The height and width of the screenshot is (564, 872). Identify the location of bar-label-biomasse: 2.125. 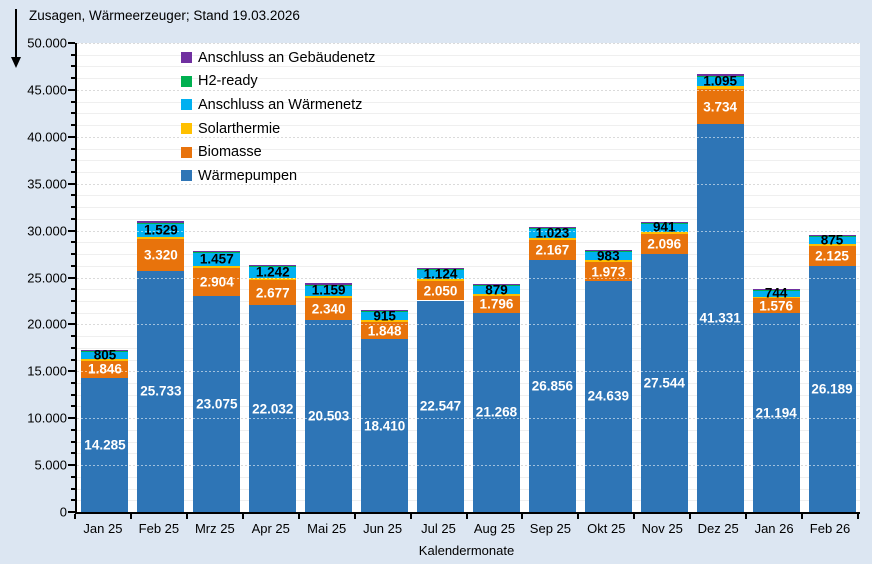
(832, 256).